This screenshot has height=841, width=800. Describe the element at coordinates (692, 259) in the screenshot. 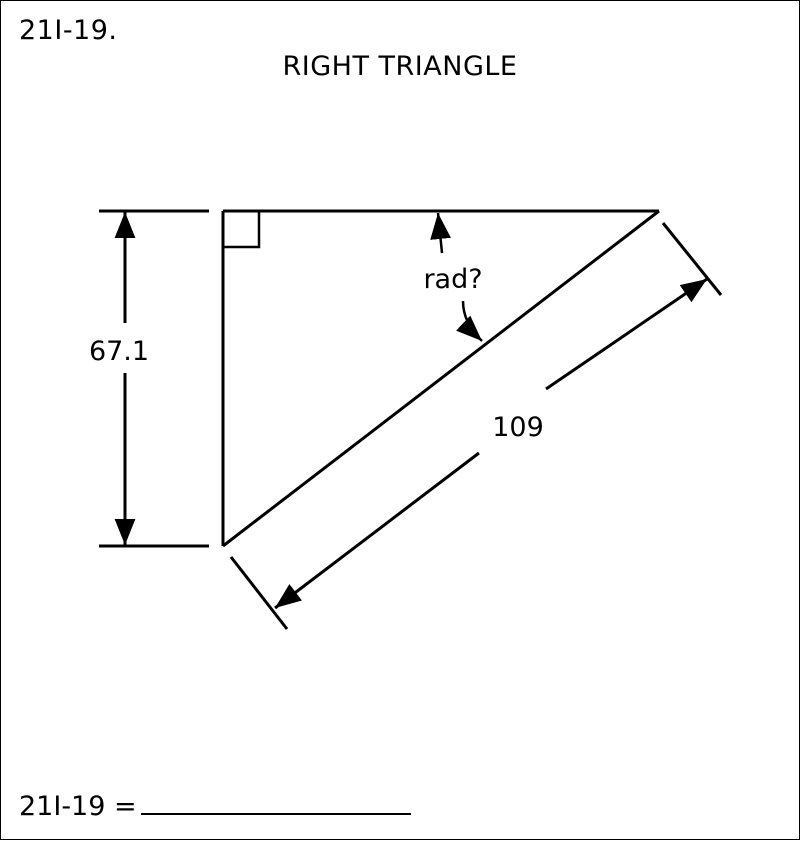

I see `hypotenuse-extension-top` at that location.